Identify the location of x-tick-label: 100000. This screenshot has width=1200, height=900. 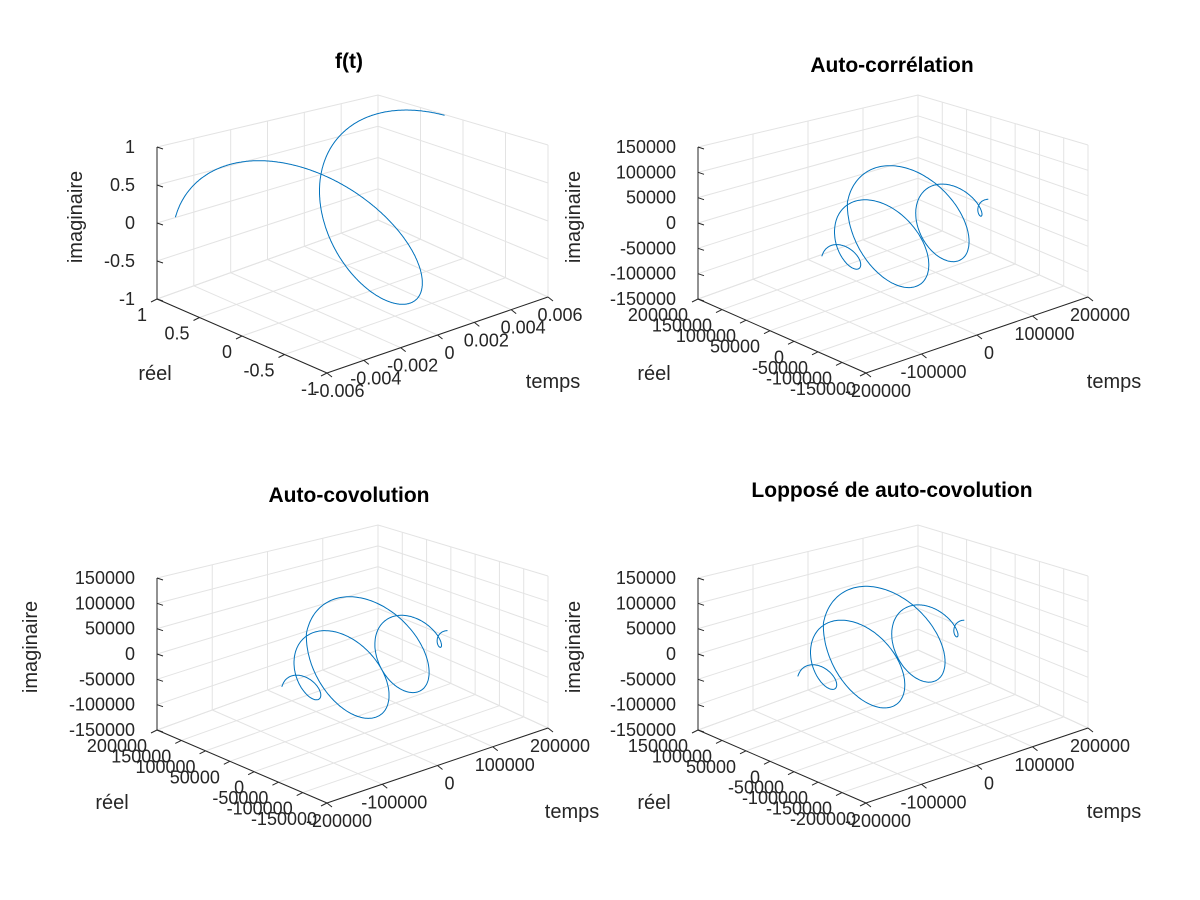
(505, 765).